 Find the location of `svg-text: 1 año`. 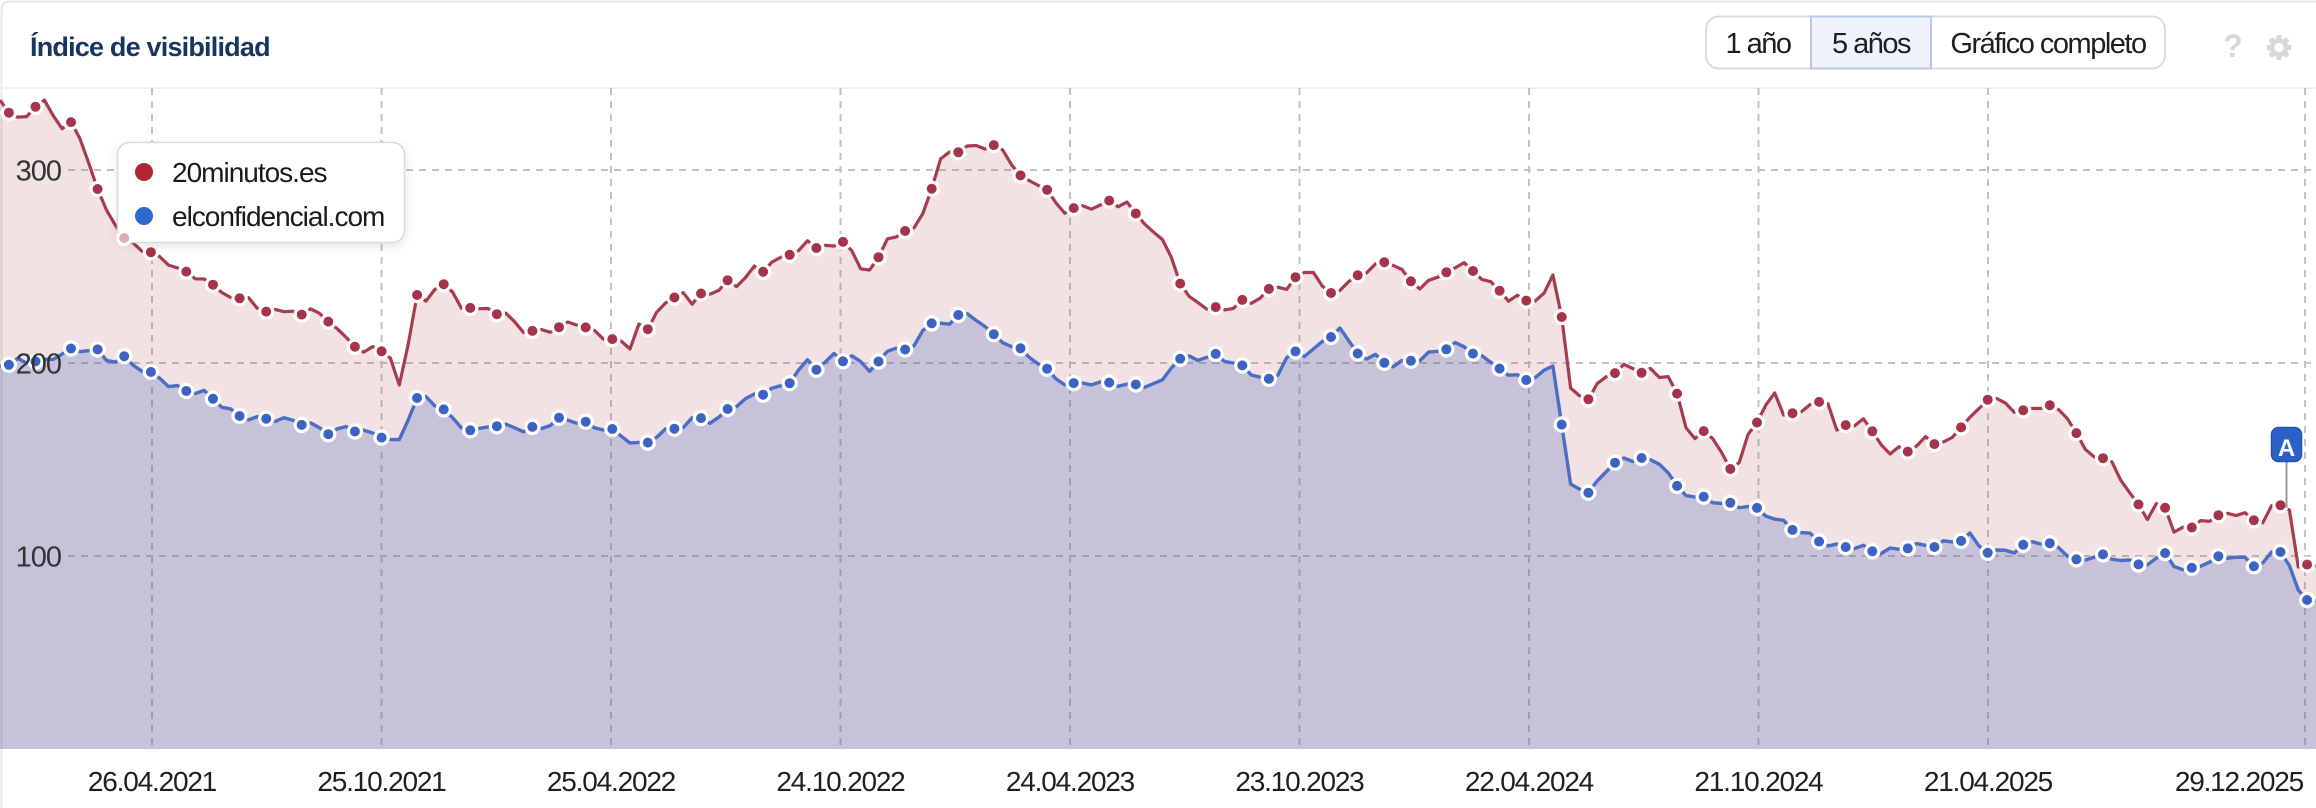

svg-text: 1 año is located at coordinates (1757, 44).